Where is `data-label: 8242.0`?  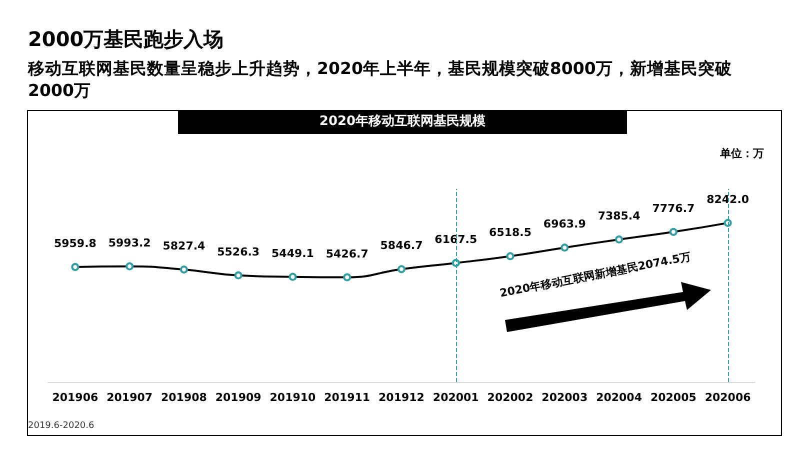 data-label: 8242.0 is located at coordinates (728, 199).